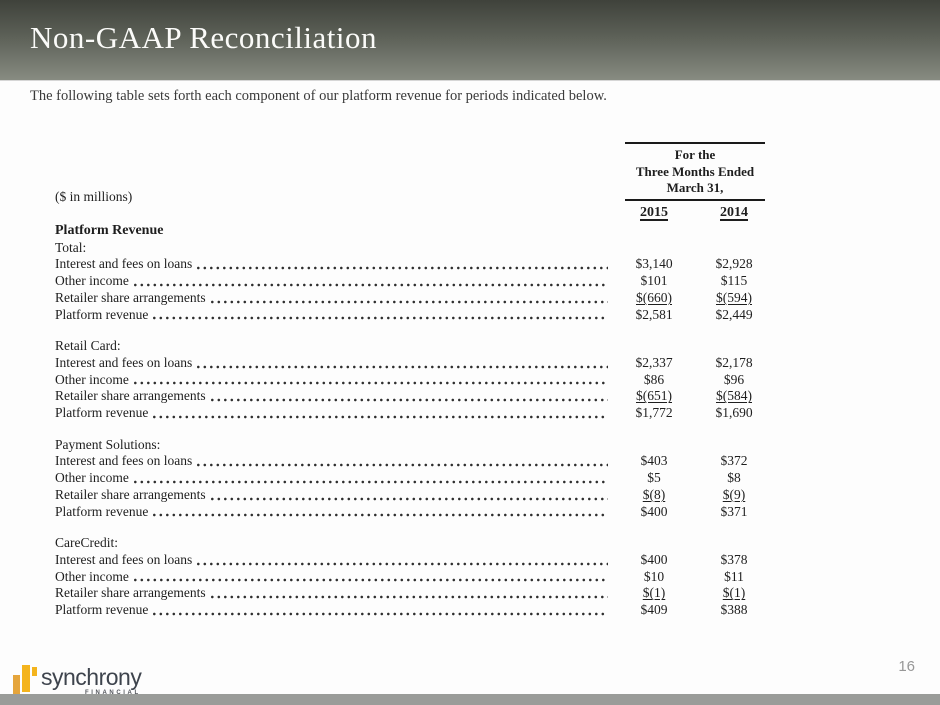 Image resolution: width=940 pixels, height=705 pixels. Describe the element at coordinates (654, 413) in the screenshot. I see `value-2015: $1,772` at that location.